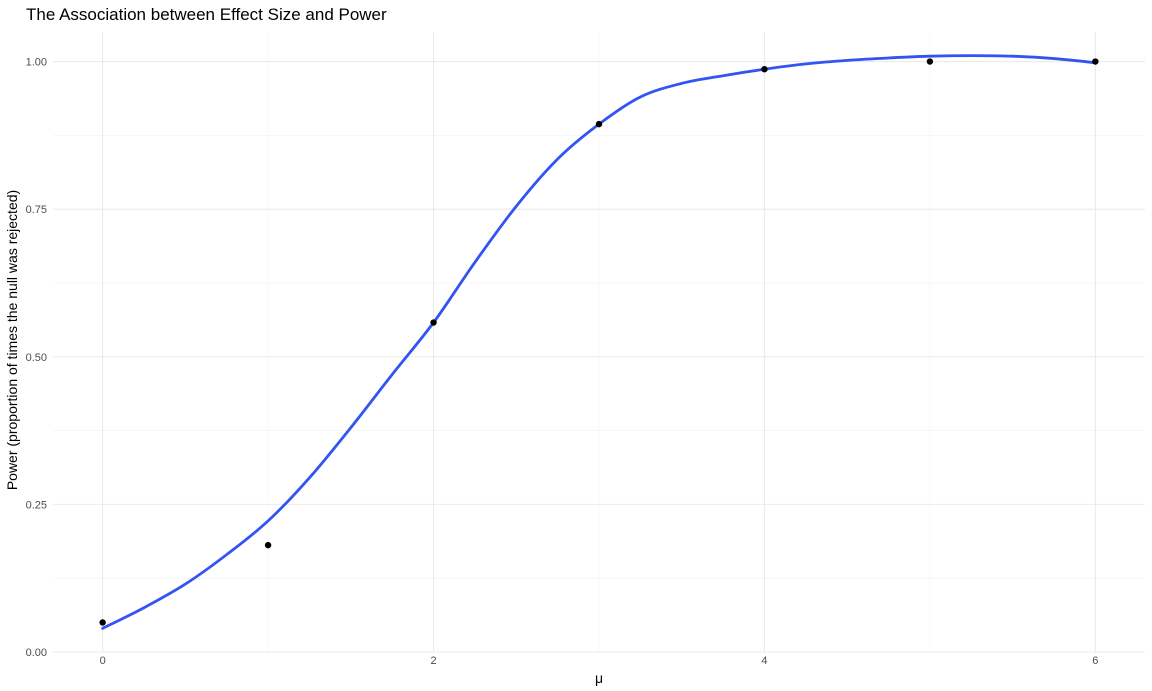 Image resolution: width=1152 pixels, height=691 pixels. Describe the element at coordinates (36, 210) in the screenshot. I see `y-tick-label: 0.75` at that location.